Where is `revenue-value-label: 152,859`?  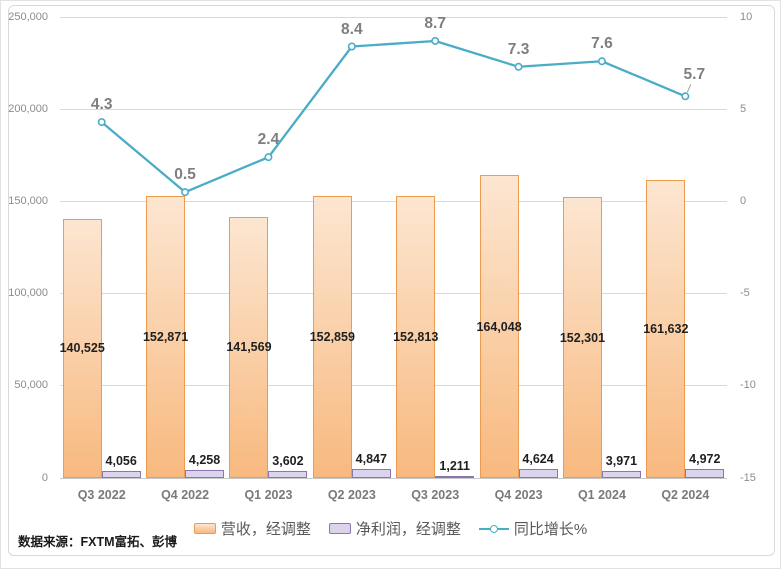 revenue-value-label: 152,859 is located at coordinates (332, 337).